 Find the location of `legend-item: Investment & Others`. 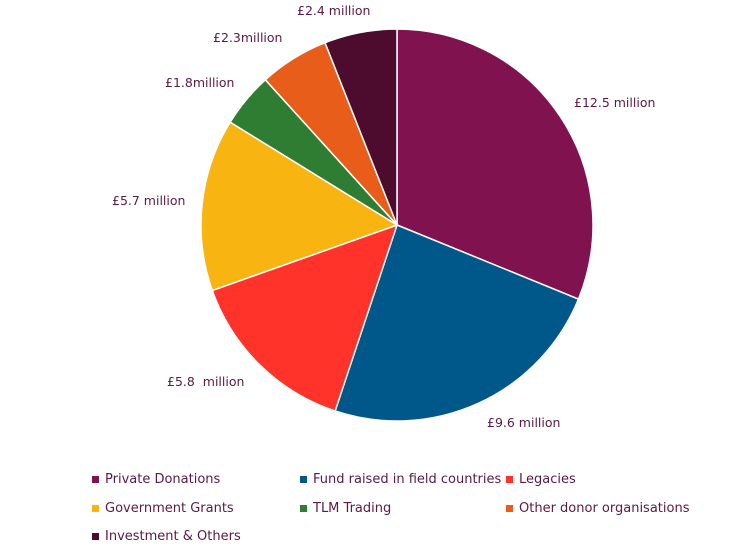

legend-item: Investment & Others is located at coordinates (166, 536).